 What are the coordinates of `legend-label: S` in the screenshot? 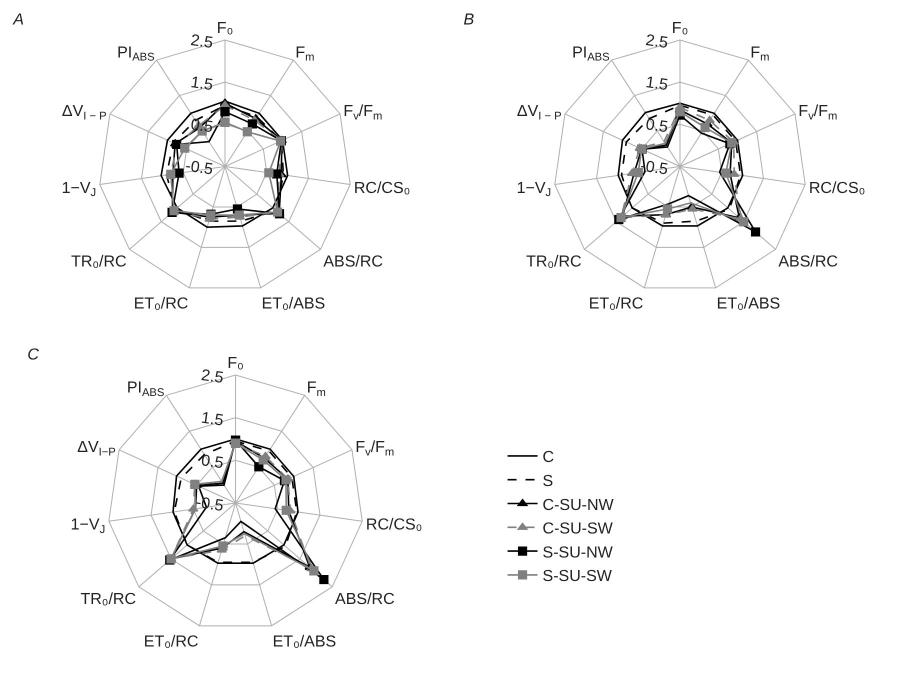 It's located at (548, 481).